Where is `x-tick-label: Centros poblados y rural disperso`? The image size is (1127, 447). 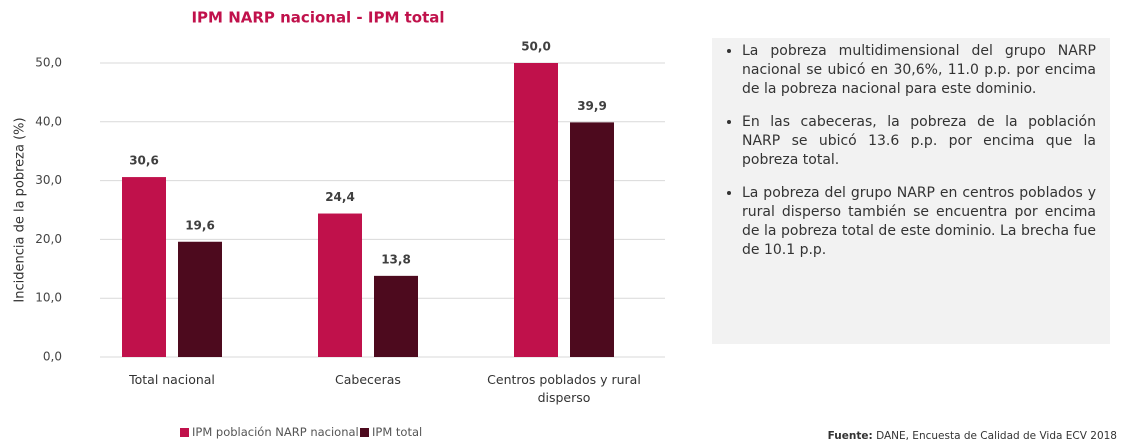
x-tick-label: Centros poblados y rural disperso is located at coordinates (564, 388).